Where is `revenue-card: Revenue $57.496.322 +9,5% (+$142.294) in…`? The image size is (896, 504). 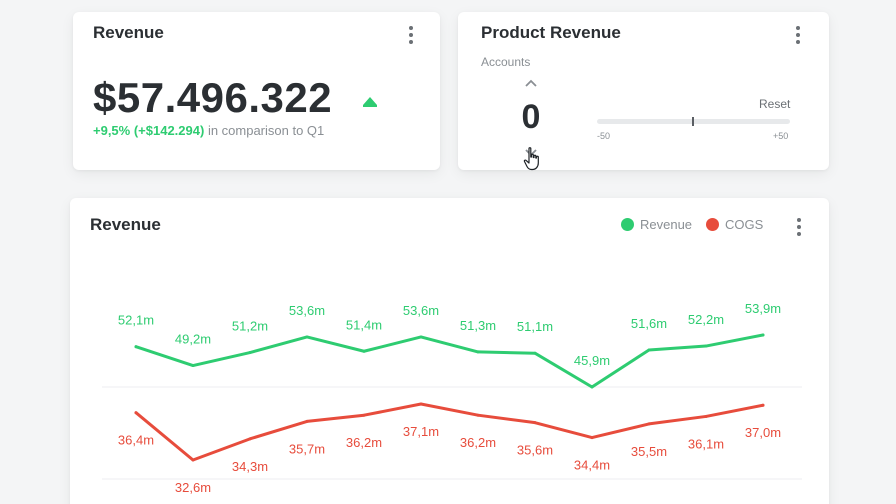 revenue-card: Revenue $57.496.322 +9,5% (+$142.294) in… is located at coordinates (256, 91).